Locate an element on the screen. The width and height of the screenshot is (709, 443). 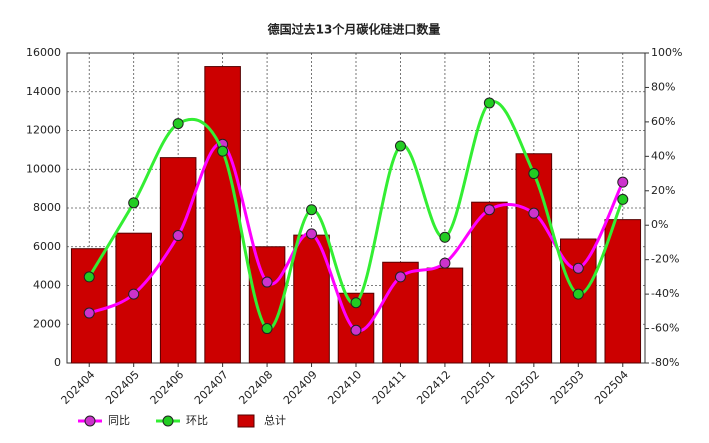
chart-title: 德国过去13个月碳化硅进口数量 is located at coordinates (354, 29).